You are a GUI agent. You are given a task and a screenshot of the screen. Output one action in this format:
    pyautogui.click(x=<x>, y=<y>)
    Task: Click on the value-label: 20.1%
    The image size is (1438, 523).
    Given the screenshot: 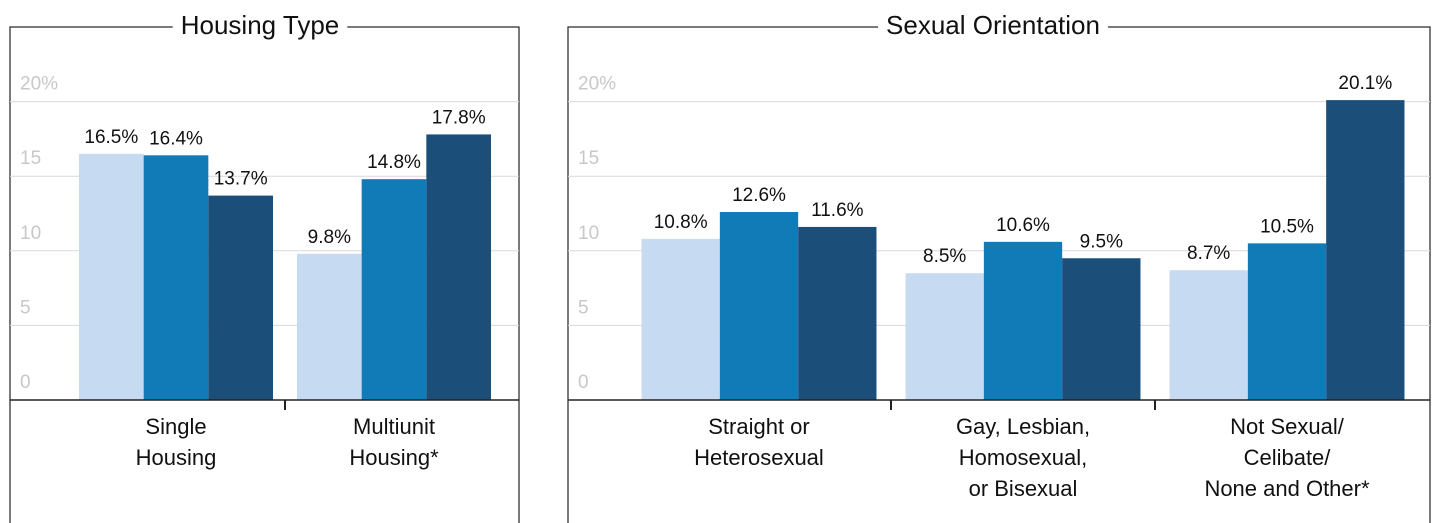 What is the action you would take?
    pyautogui.click(x=1365, y=83)
    